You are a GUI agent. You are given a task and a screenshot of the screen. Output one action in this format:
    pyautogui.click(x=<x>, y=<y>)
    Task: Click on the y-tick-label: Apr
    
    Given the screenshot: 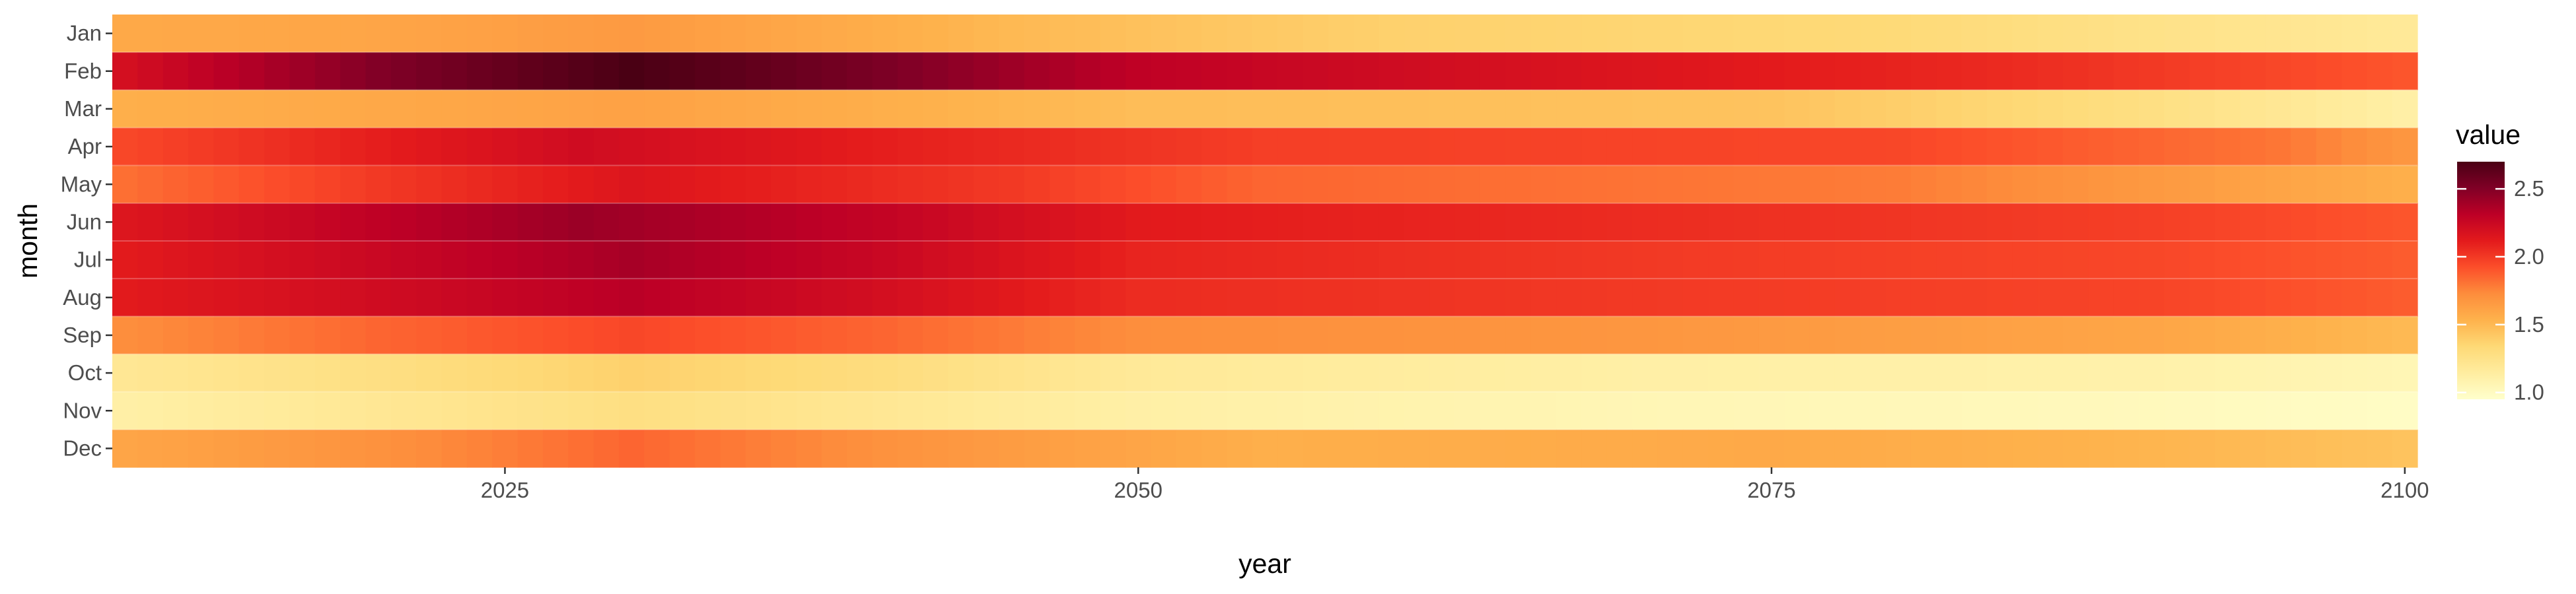 What is the action you would take?
    pyautogui.click(x=85, y=146)
    